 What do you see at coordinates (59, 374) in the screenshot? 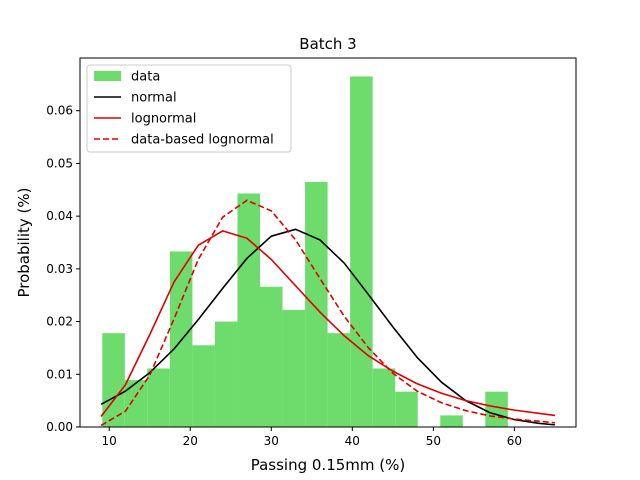
I see `y-tick-label: 0.01` at bounding box center [59, 374].